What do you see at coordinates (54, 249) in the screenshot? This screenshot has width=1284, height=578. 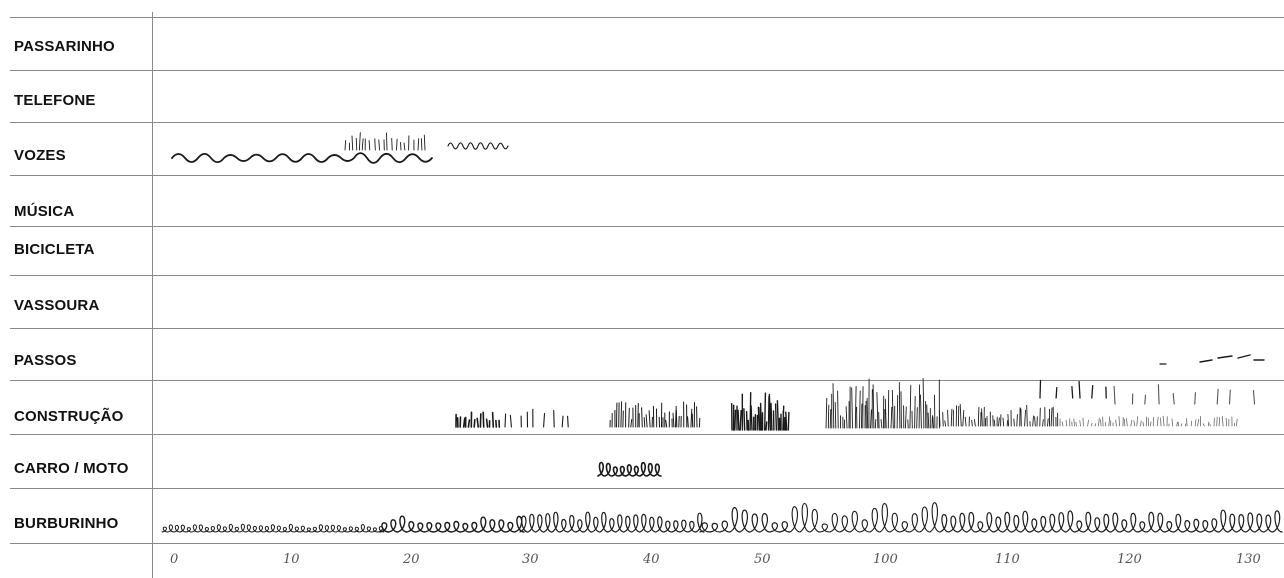 I see `row-label-bicicleta: BICICLETA` at bounding box center [54, 249].